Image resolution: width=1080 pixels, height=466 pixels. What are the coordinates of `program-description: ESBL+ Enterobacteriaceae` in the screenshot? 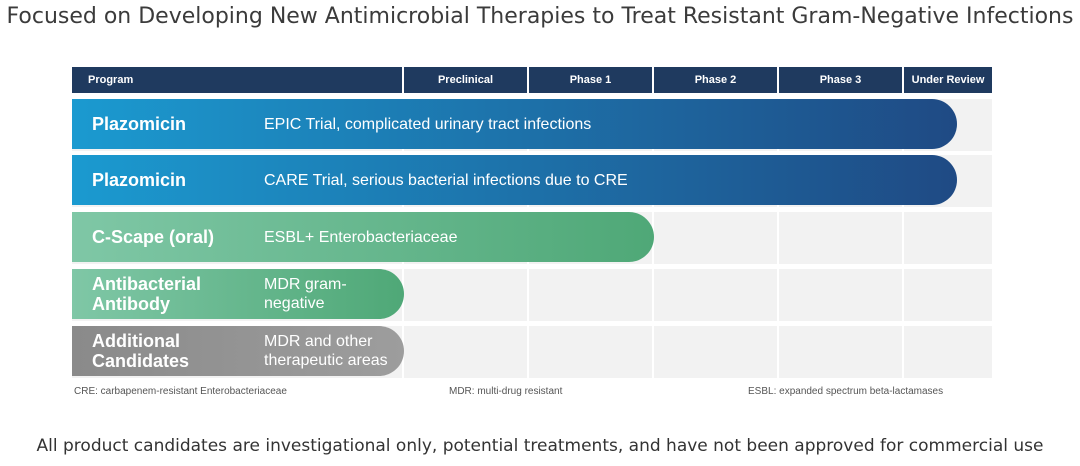 It's located at (361, 237).